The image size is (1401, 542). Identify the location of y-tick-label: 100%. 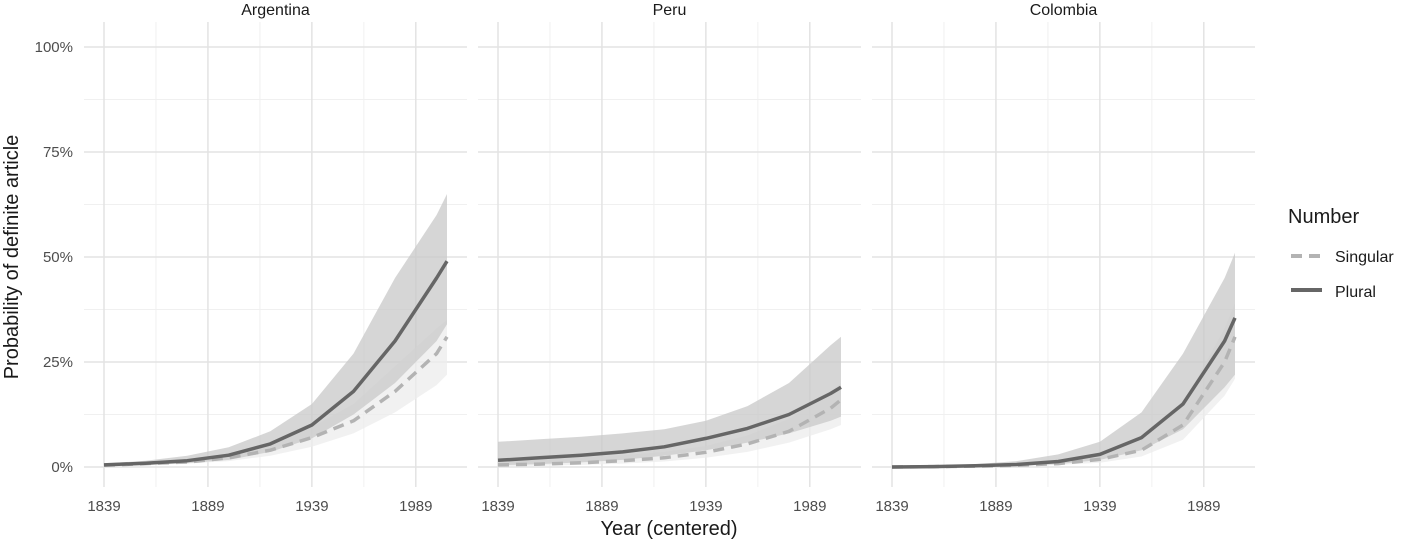
(54, 47).